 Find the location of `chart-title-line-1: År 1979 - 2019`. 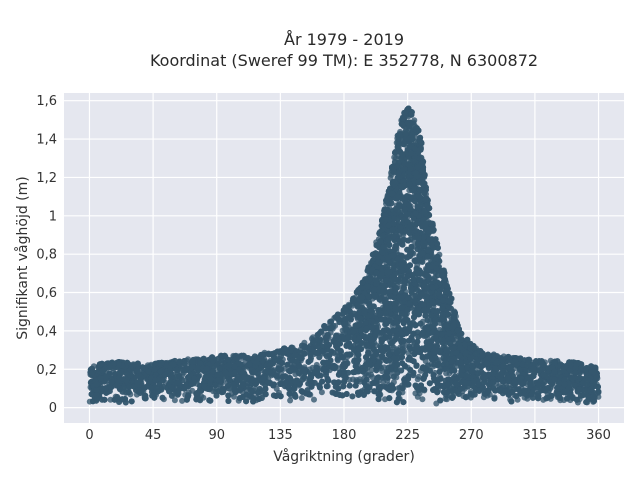

chart-title-line-1: År 1979 - 2019 is located at coordinates (344, 39).